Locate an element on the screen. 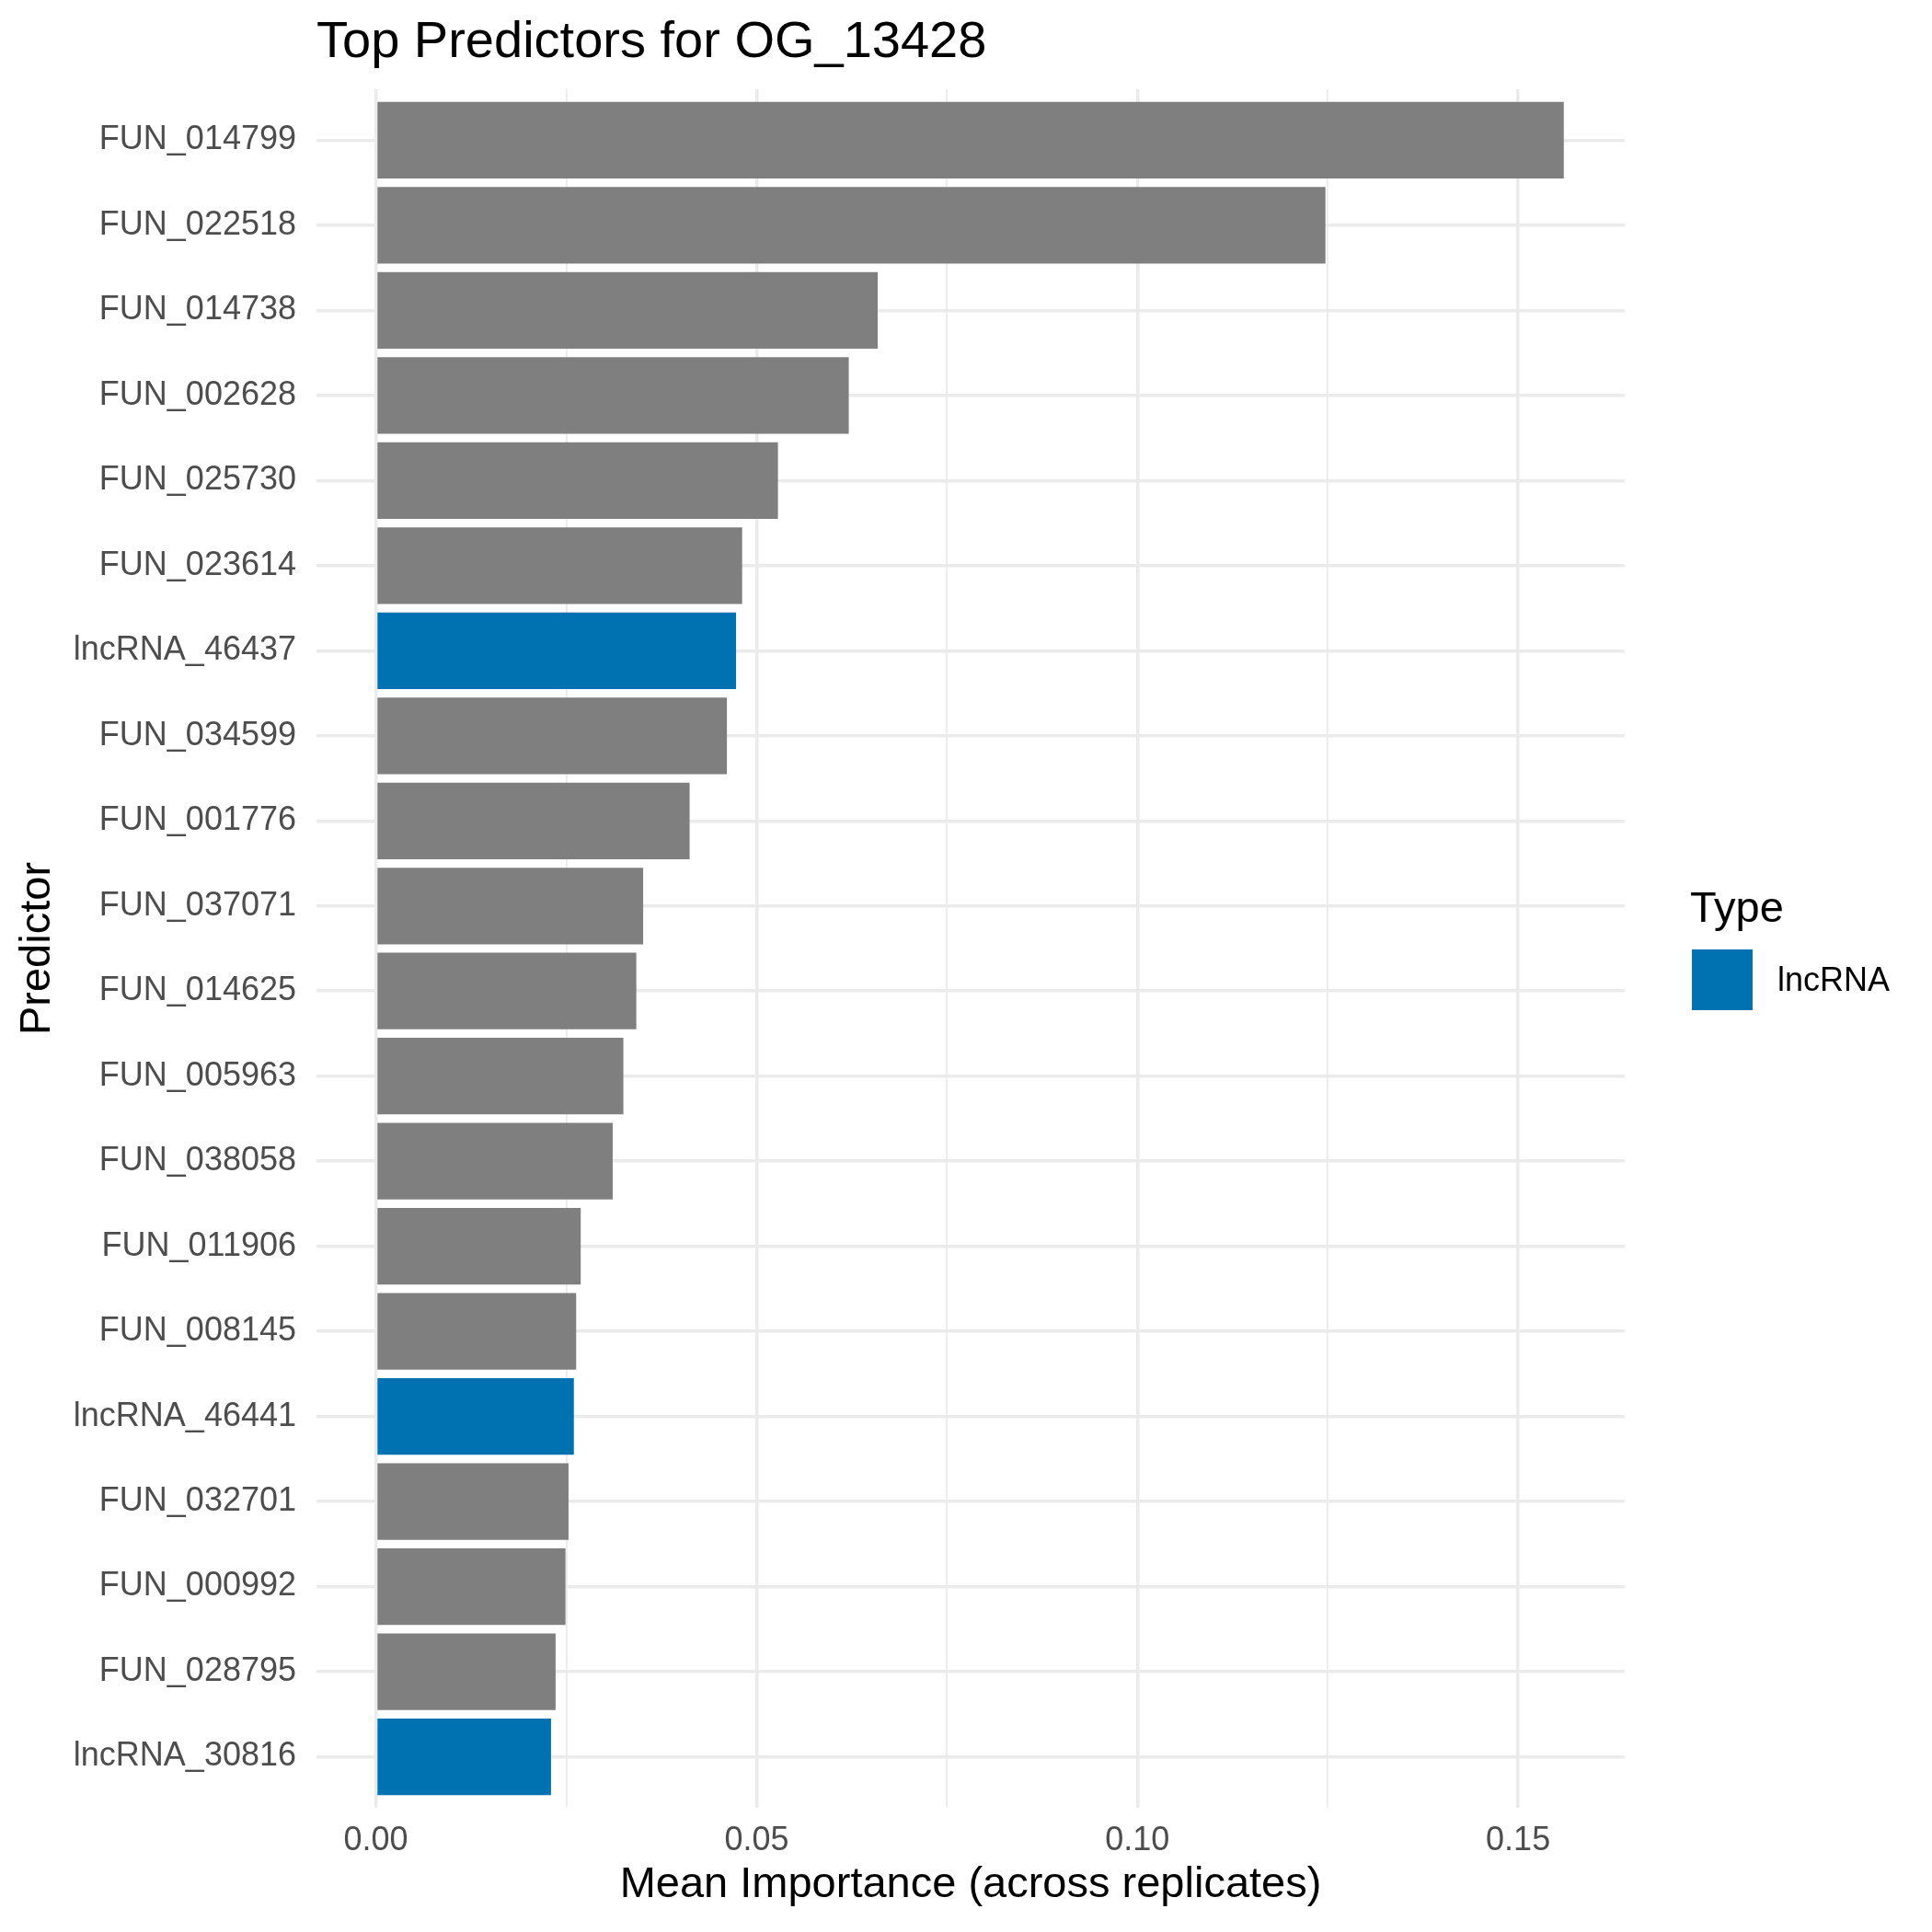 The height and width of the screenshot is (1932, 1932). y-tick-label: FUN_011906 is located at coordinates (198, 1244).